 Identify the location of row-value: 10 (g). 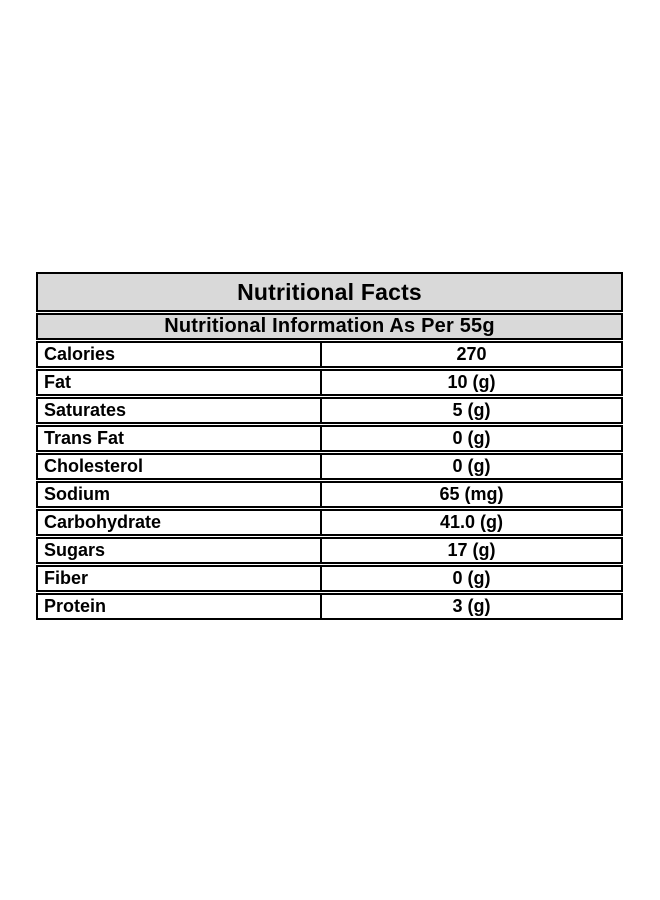
(472, 382).